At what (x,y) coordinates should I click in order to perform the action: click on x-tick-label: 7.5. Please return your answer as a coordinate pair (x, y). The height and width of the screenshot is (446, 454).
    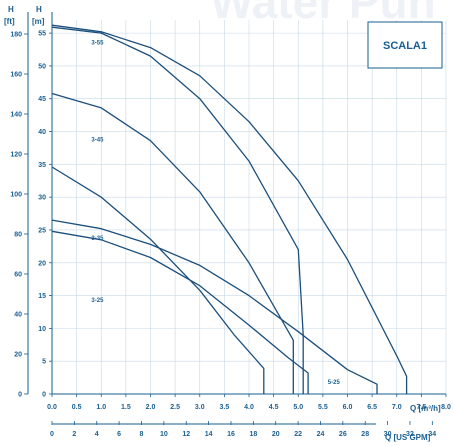
    Looking at the image, I should click on (422, 407).